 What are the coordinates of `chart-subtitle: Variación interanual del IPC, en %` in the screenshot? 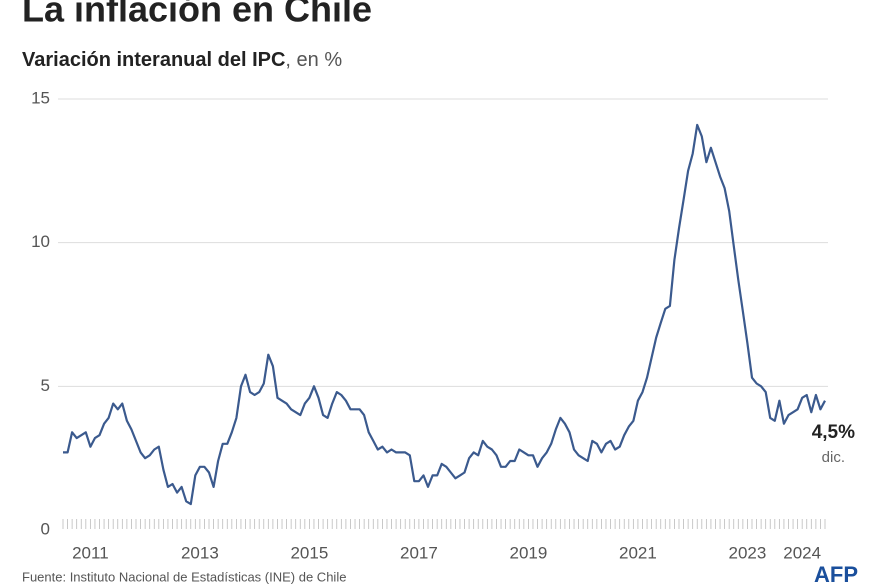 It's located at (182, 60).